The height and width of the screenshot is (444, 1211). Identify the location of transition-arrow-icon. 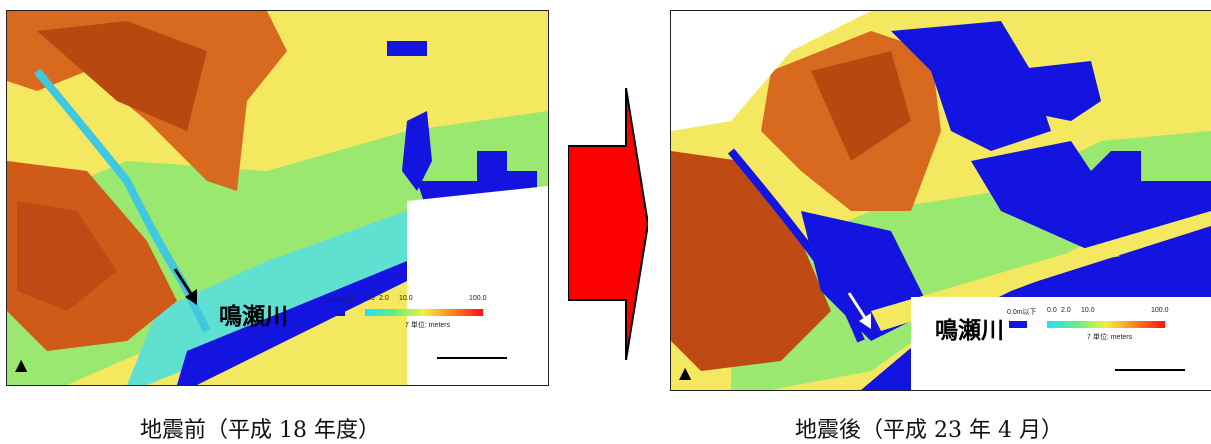
(608, 224).